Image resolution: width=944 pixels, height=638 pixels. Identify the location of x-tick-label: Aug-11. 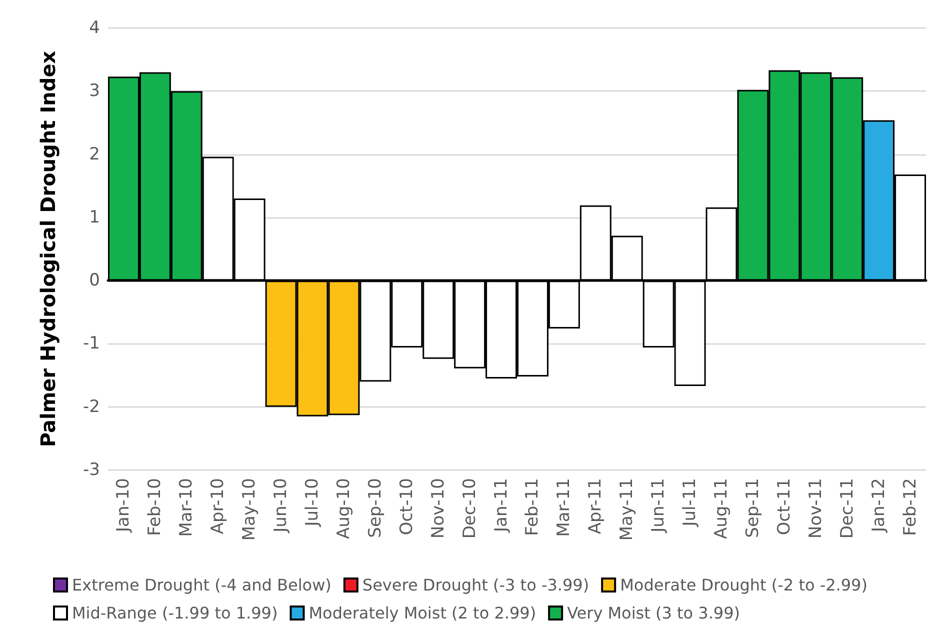
(722, 508).